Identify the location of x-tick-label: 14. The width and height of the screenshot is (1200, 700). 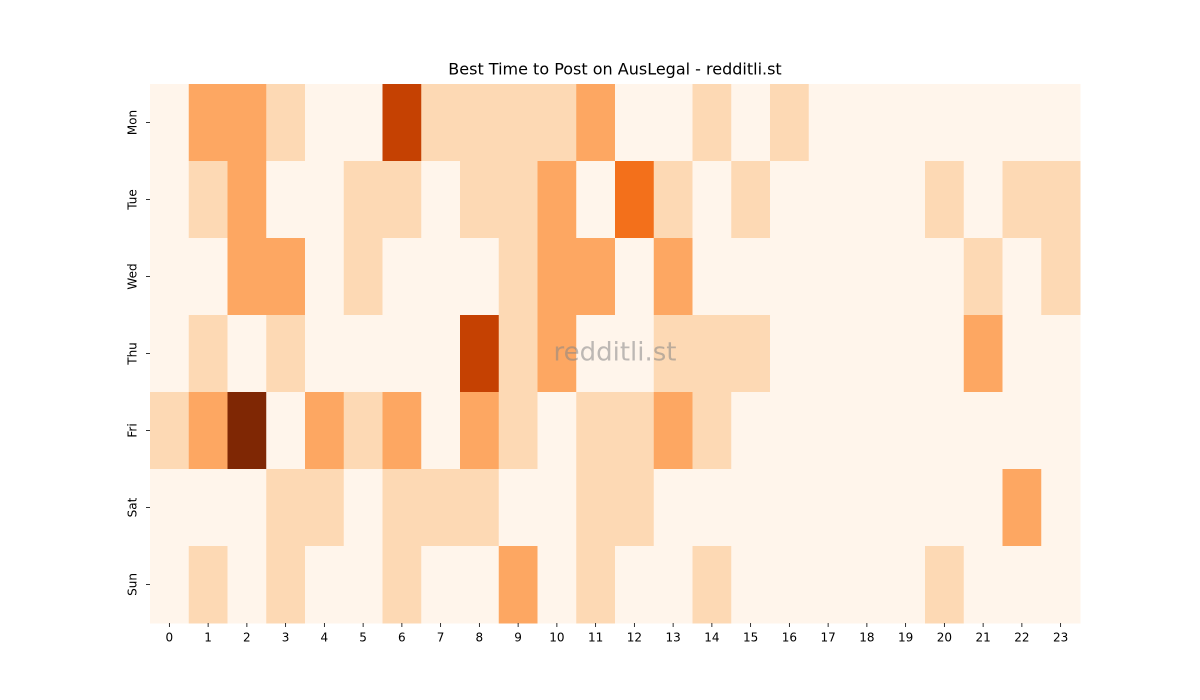
(711, 638).